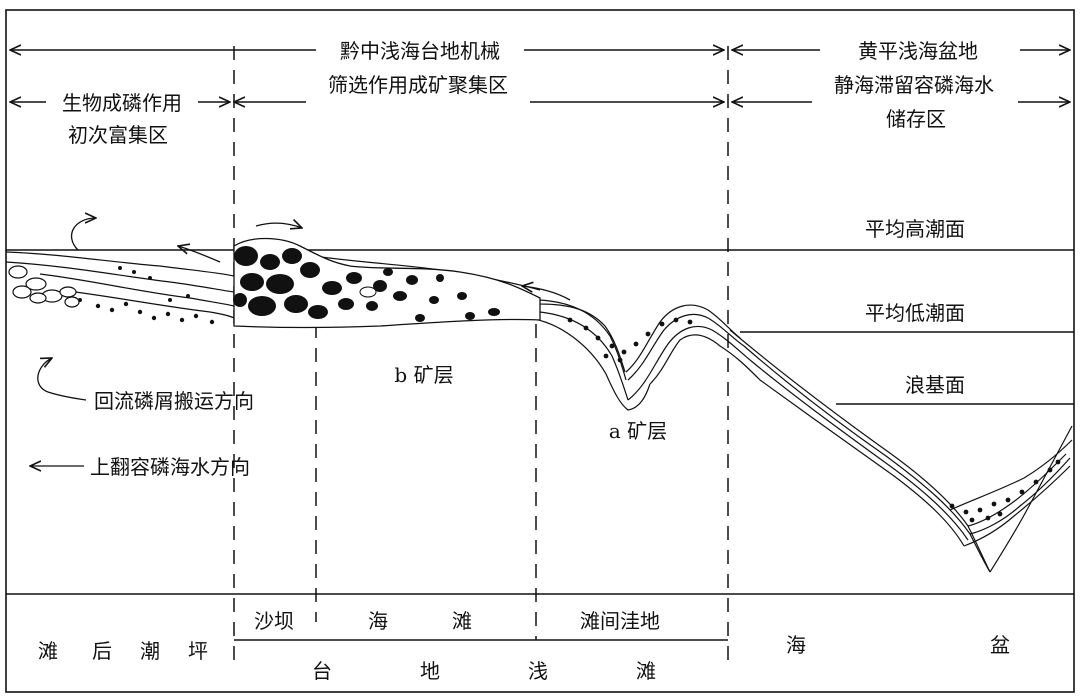 The image size is (1080, 700). I want to click on sand-bar-label: 沙坝, so click(274, 621).